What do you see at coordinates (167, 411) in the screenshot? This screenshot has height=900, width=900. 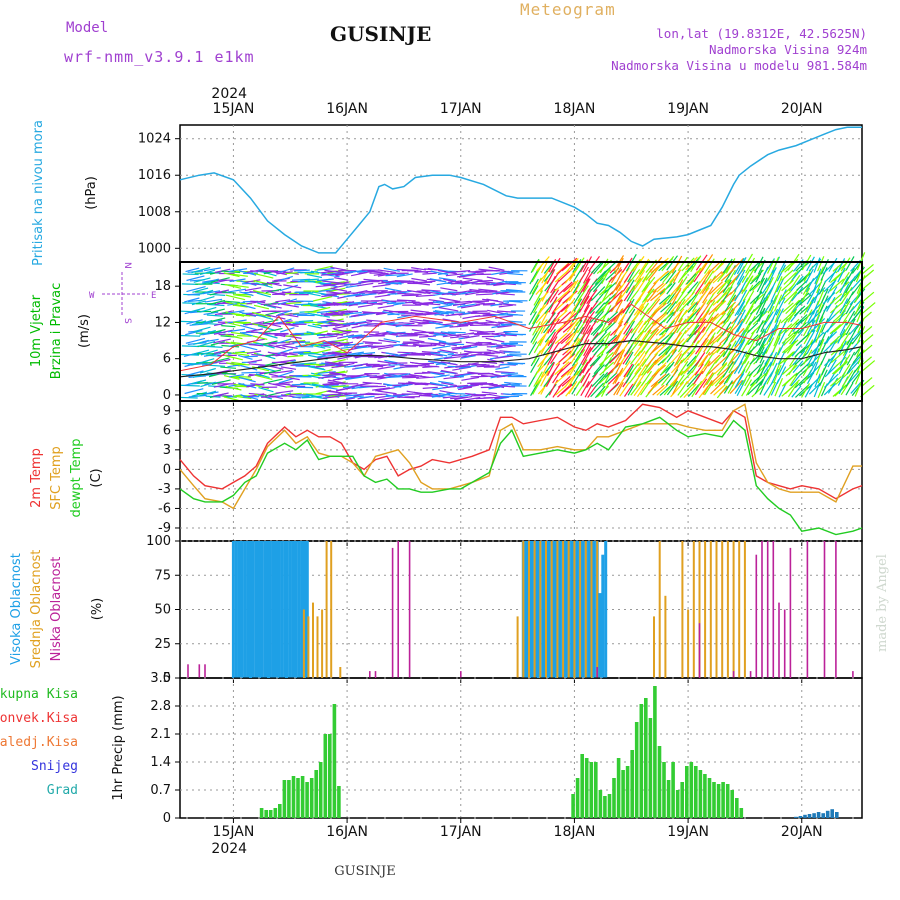 I see `y-tick-label: 9` at bounding box center [167, 411].